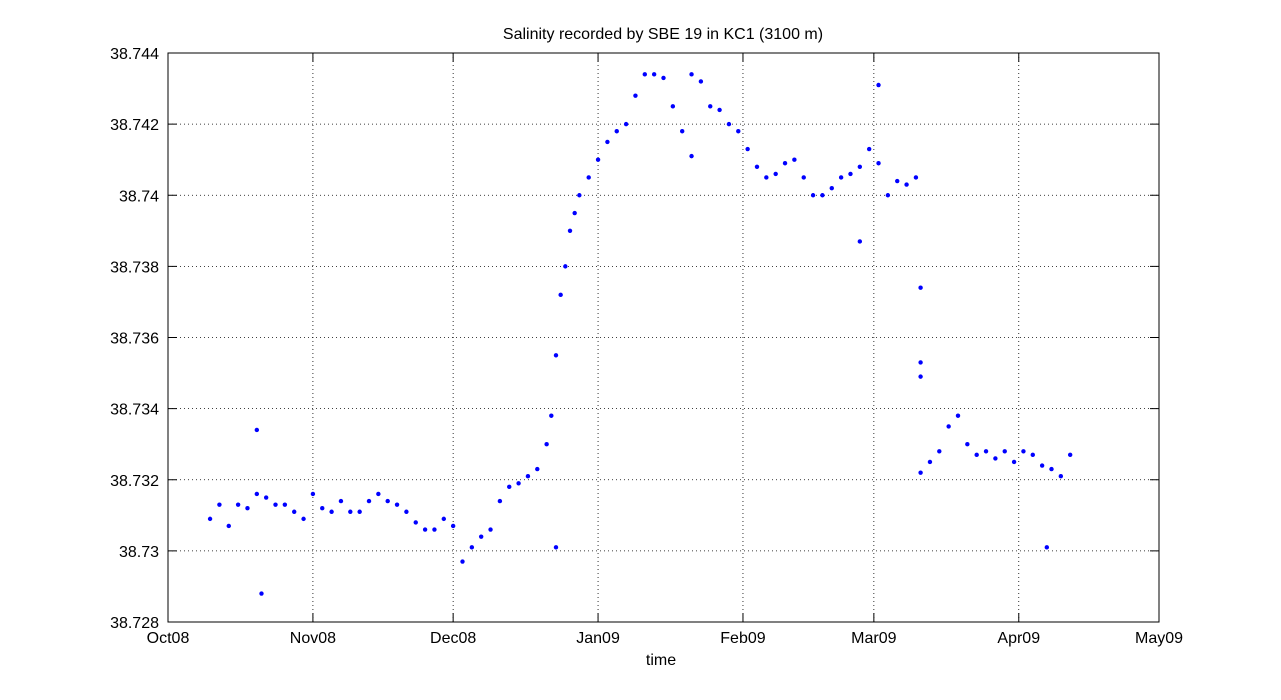  Describe the element at coordinates (873, 638) in the screenshot. I see `x-tick-label: Mar09` at that location.